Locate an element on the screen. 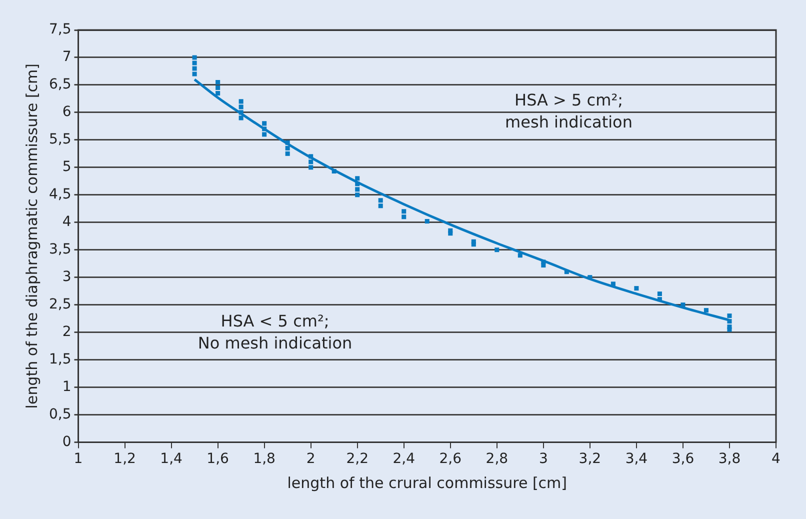  x-tick-label: 3,6 is located at coordinates (683, 459).